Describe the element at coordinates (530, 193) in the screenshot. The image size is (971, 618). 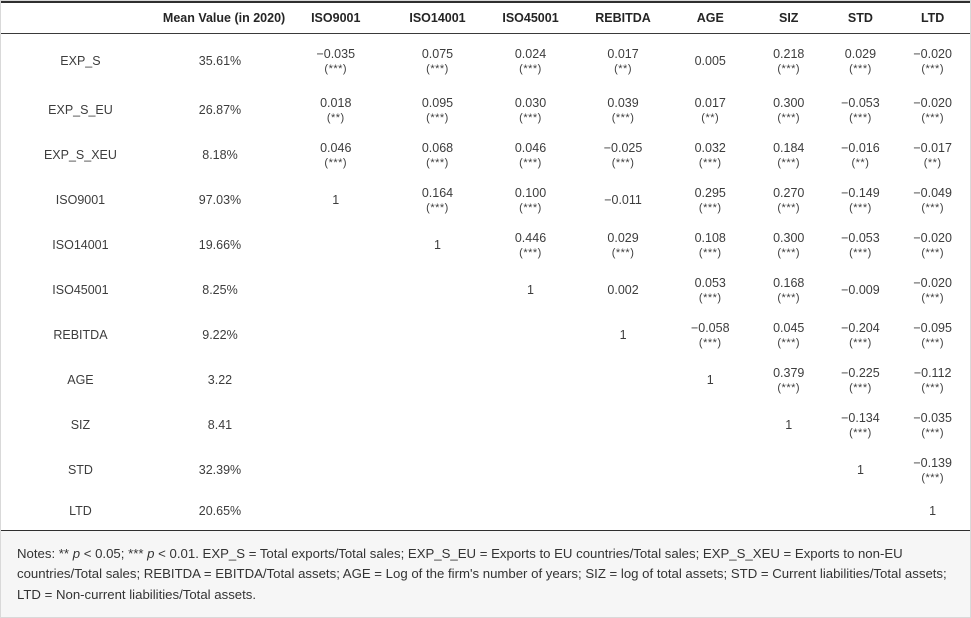
I see `correlation-value: 0.100` at that location.